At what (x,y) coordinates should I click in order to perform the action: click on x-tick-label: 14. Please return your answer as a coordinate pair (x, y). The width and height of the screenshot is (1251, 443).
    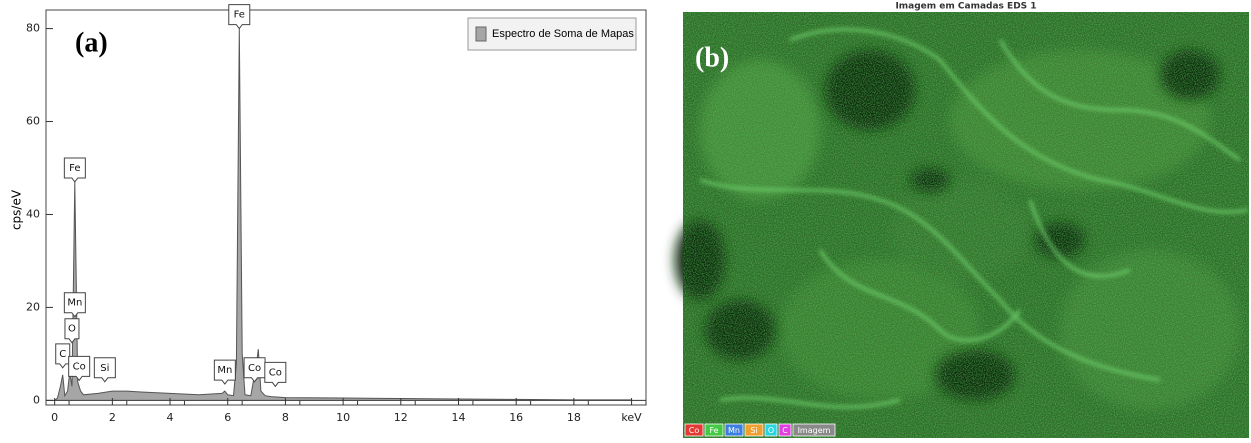
    Looking at the image, I should click on (459, 417).